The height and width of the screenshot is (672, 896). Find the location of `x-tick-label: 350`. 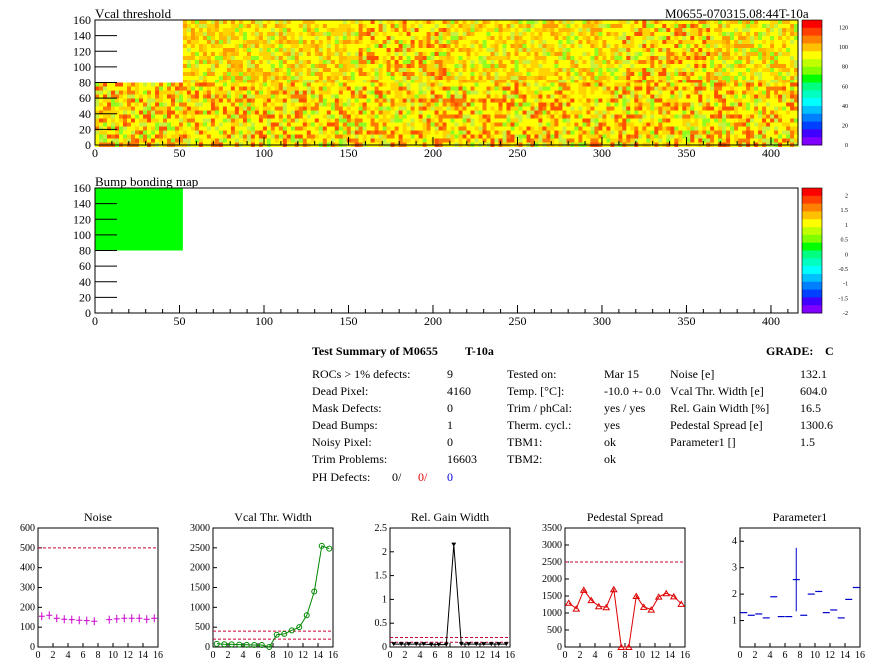

x-tick-label: 350 is located at coordinates (686, 321).